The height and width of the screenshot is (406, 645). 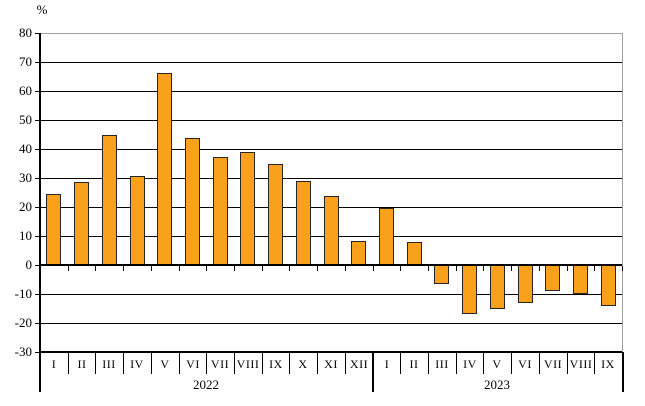 I want to click on plot-border-top, so click(x=331, y=33).